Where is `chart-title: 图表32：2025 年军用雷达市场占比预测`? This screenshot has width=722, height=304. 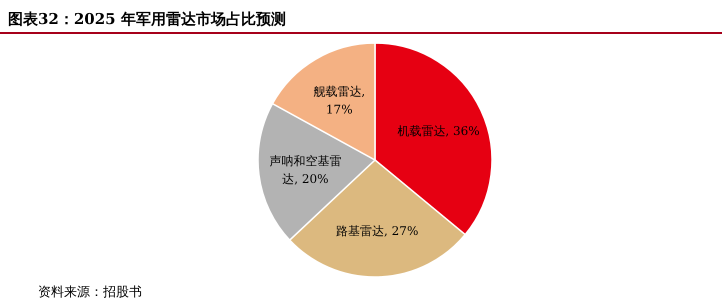 chart-title: 图表32：2025 年军用雷达市场占比预测 is located at coordinates (147, 19).